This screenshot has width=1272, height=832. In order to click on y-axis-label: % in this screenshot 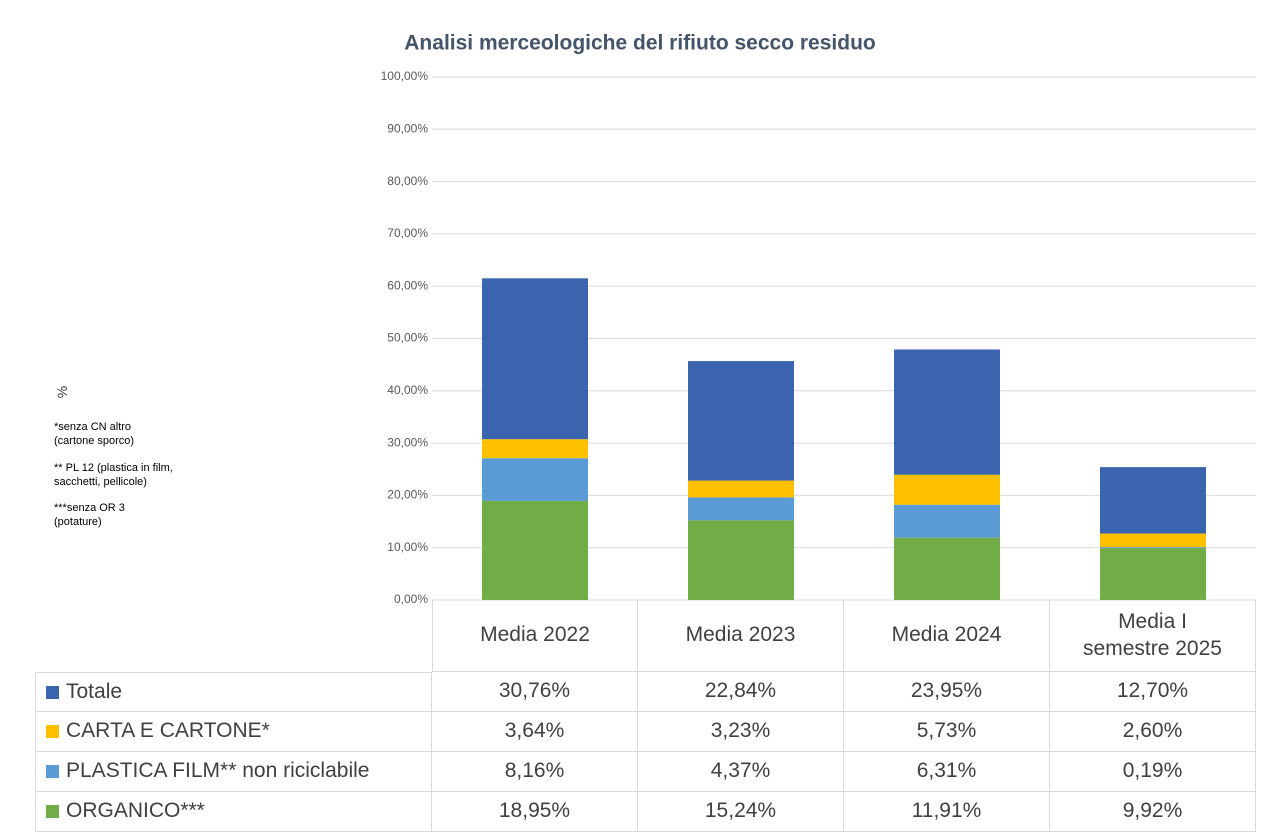, I will do `click(62, 392)`.